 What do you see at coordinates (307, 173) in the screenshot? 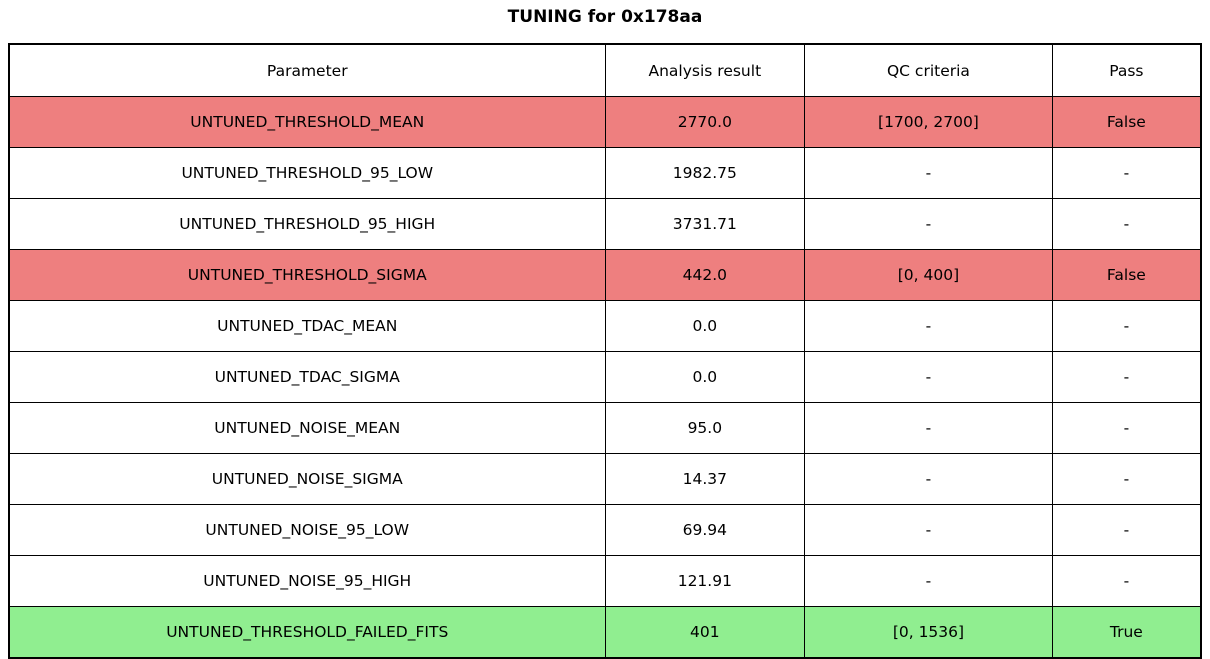
I see `cell-parameter: UNTUNED_THRESHOLD_95_LOW` at bounding box center [307, 173].